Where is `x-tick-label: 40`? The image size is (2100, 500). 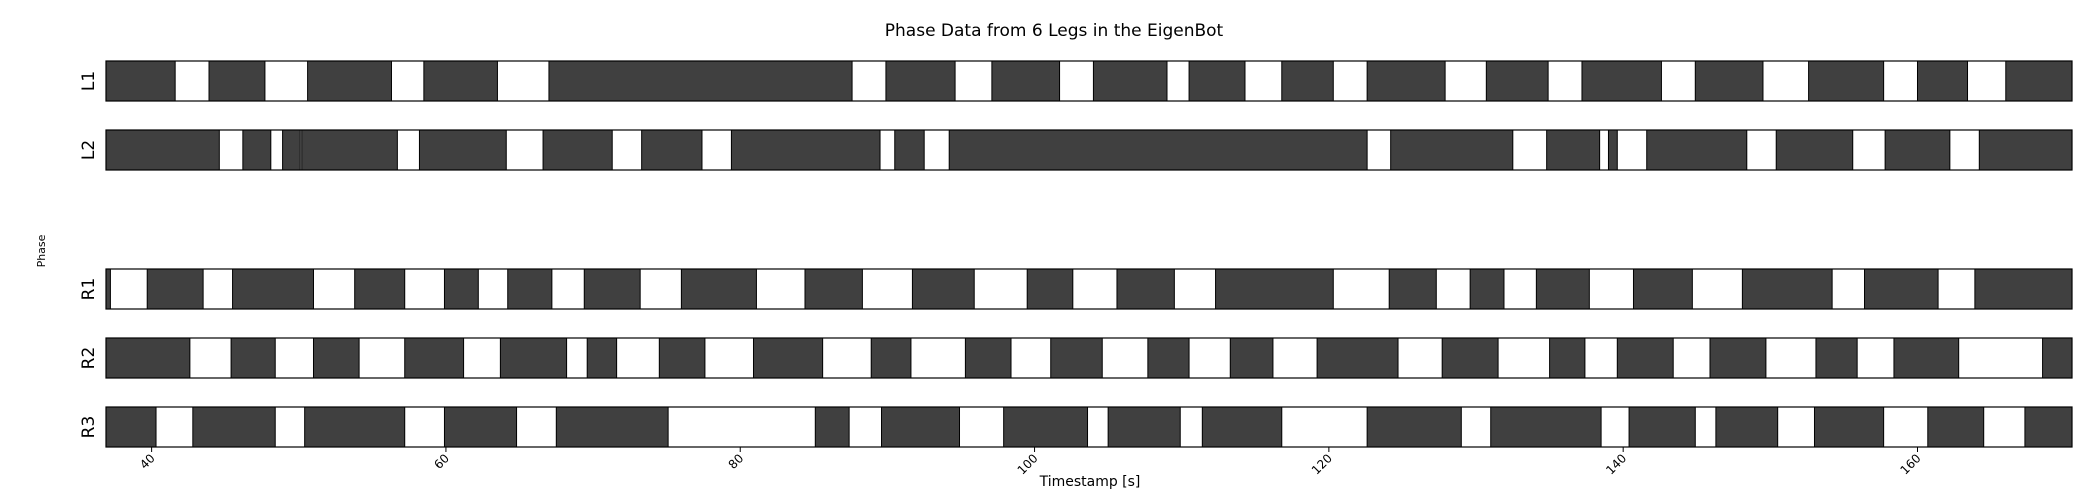 x-tick-label: 40 is located at coordinates (147, 461).